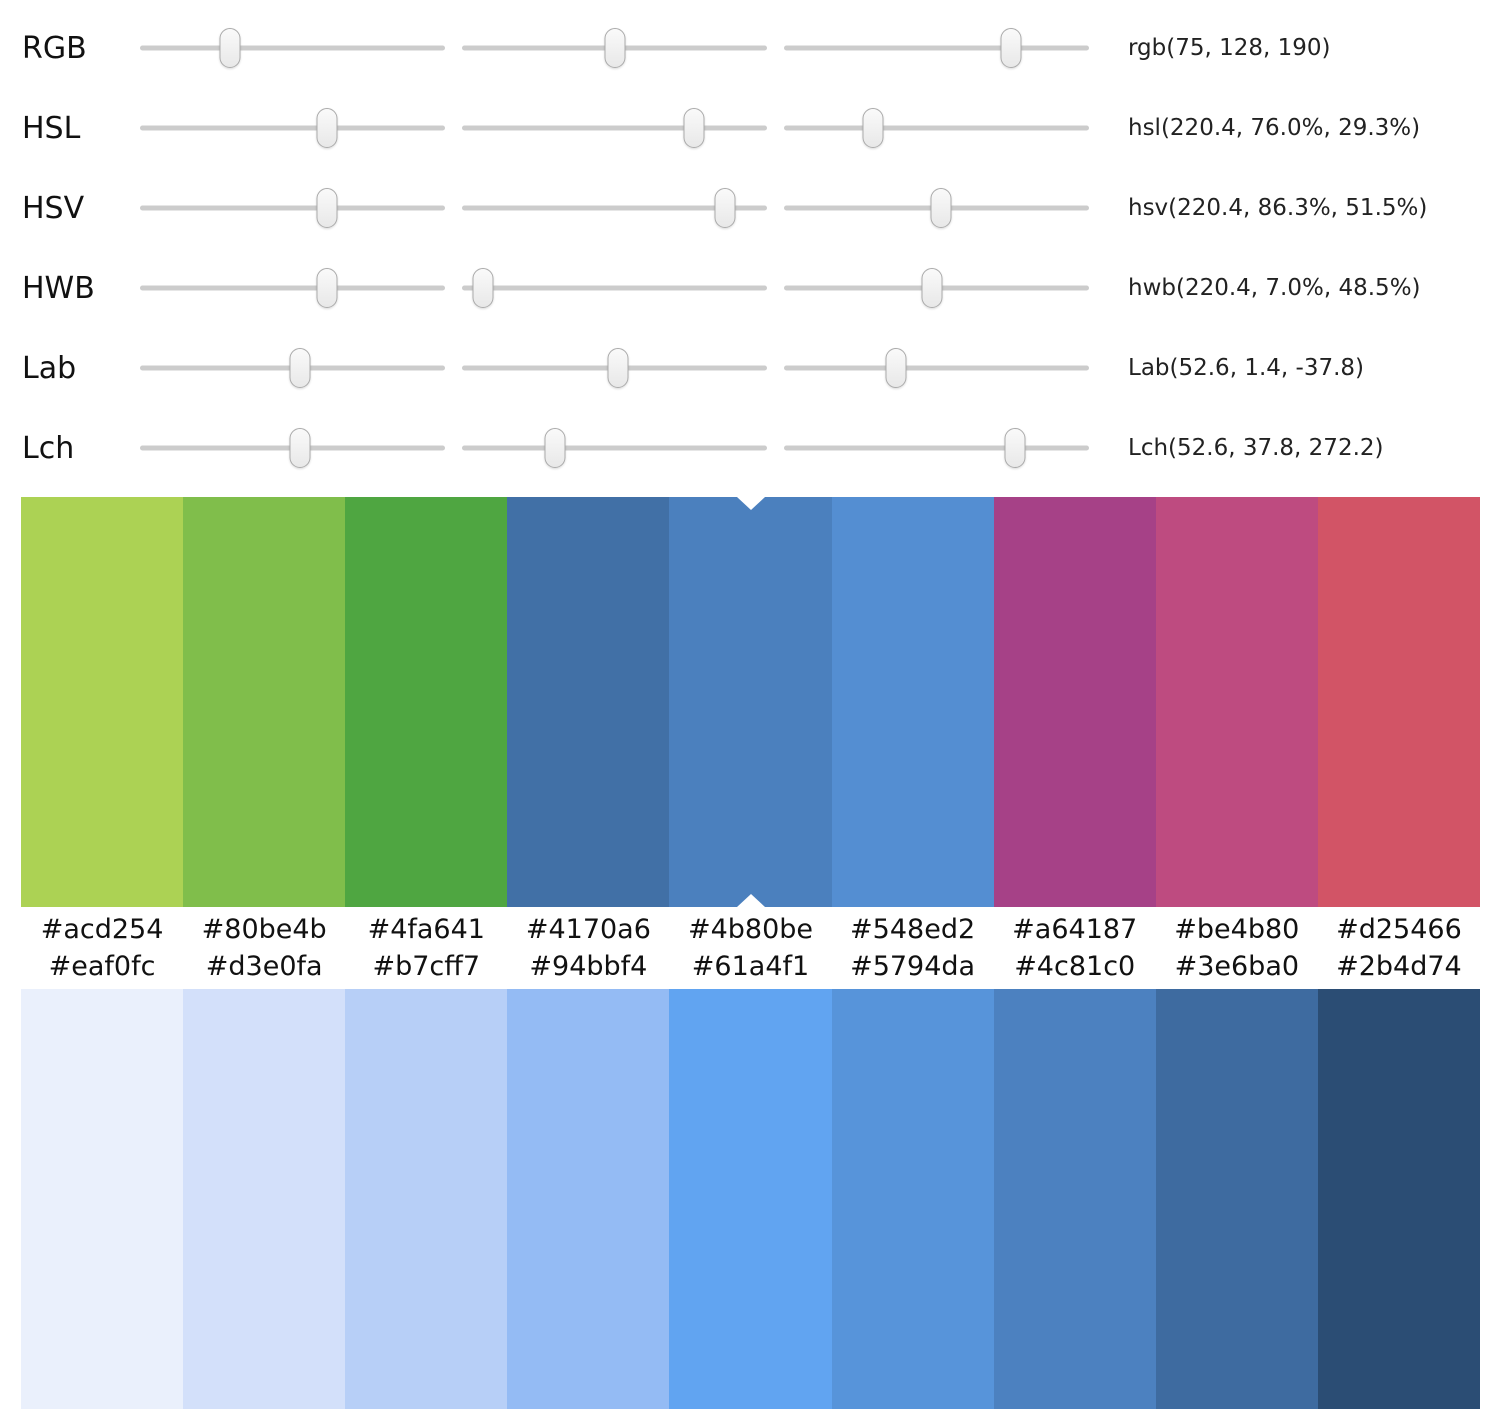  What do you see at coordinates (912, 1199) in the screenshot?
I see `color-swatch-5794da` at bounding box center [912, 1199].